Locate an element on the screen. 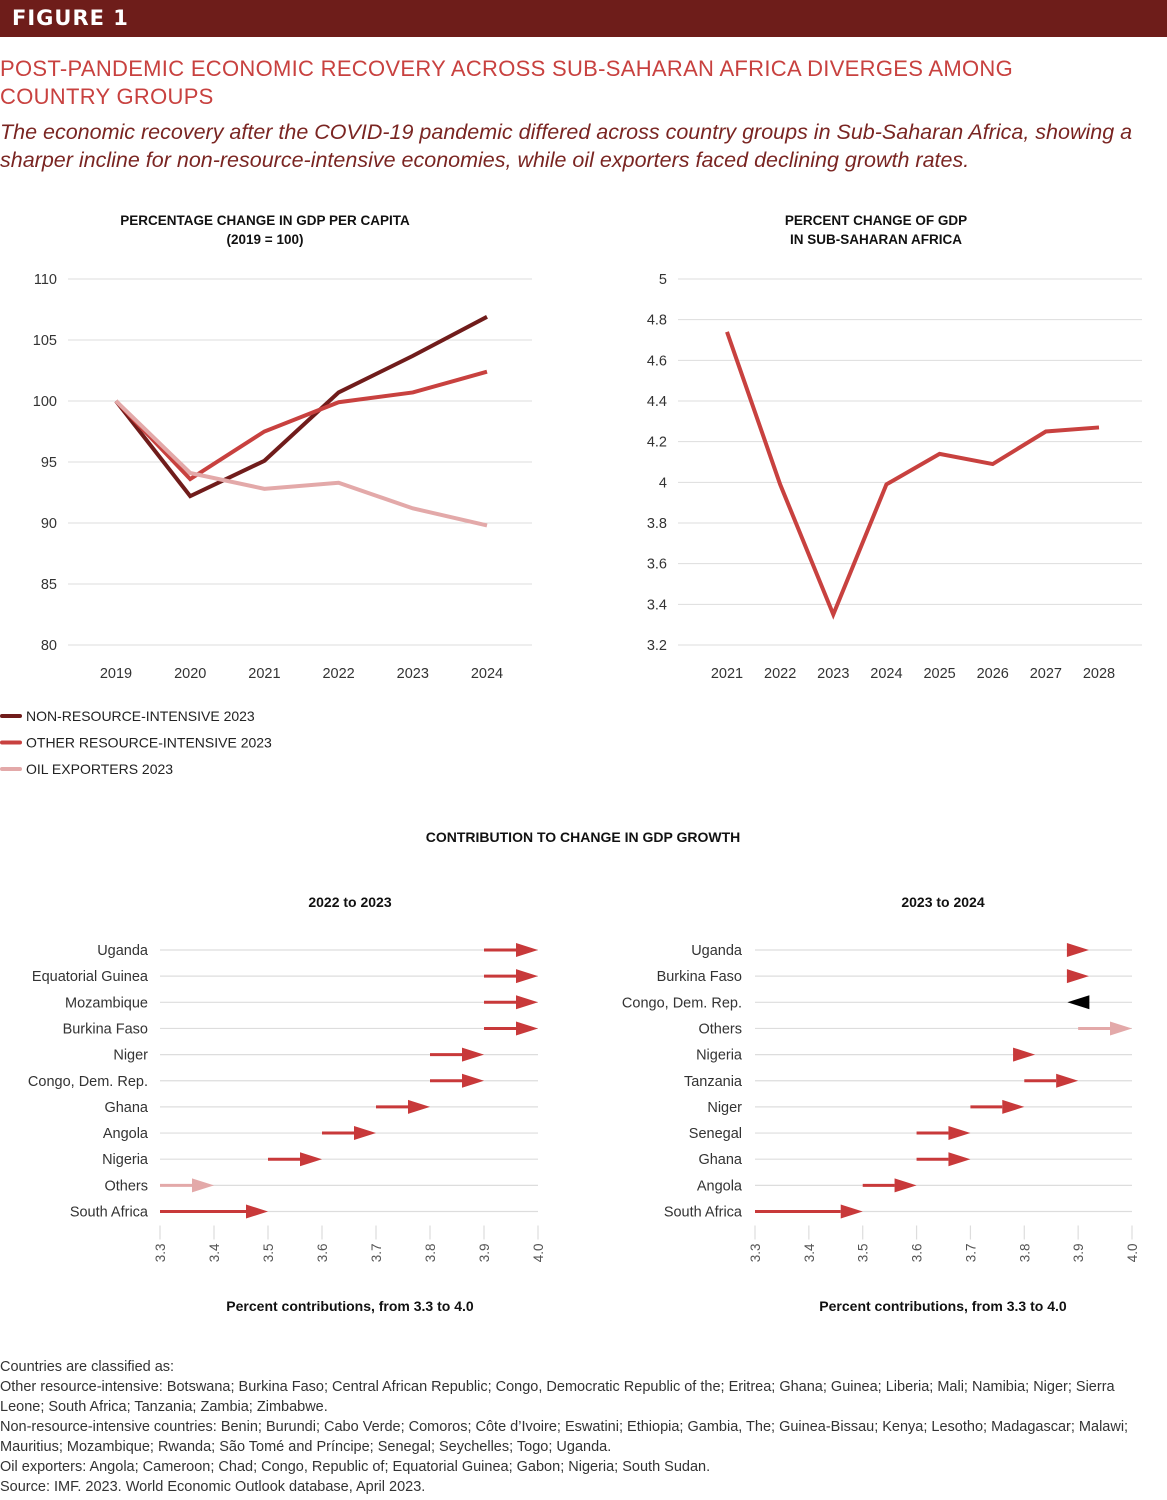 The height and width of the screenshot is (1500, 1167). footnote-intro: Countries are classified as: is located at coordinates (87, 1367).